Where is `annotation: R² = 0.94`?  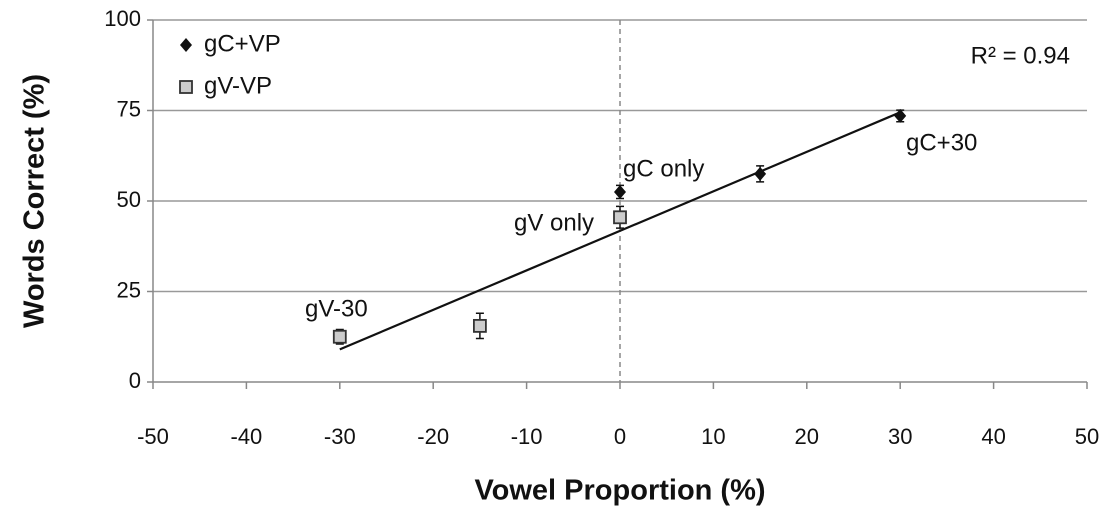
annotation: R² = 0.94 is located at coordinates (1020, 55).